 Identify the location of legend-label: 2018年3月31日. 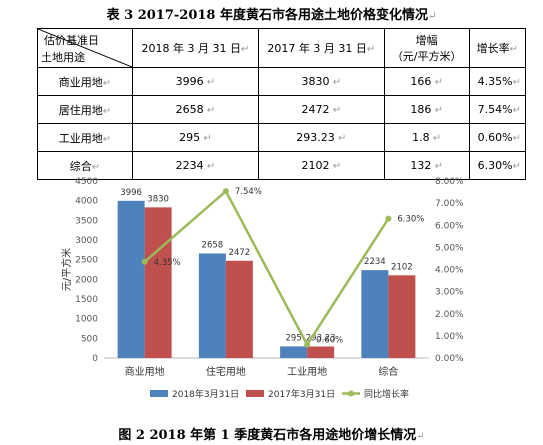
(205, 394).